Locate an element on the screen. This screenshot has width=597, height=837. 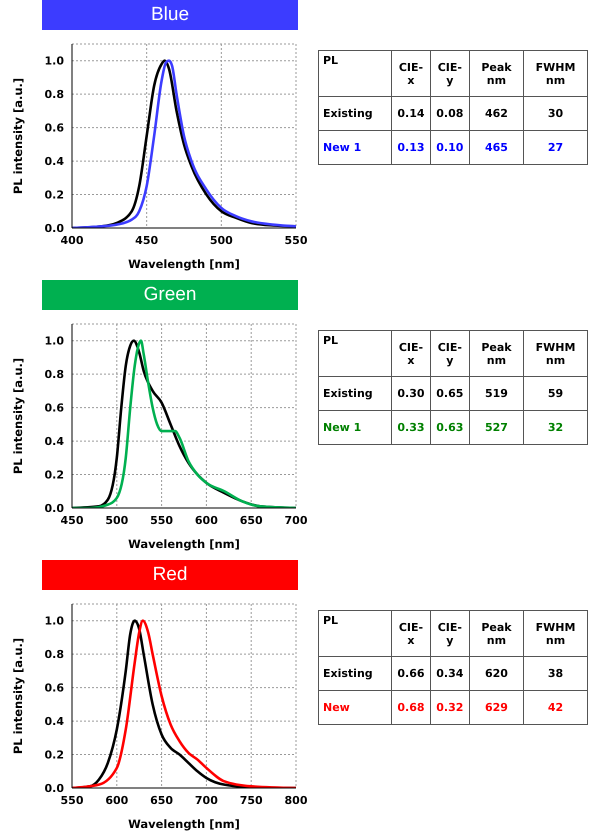
data-label: 0.33 is located at coordinates (411, 427).